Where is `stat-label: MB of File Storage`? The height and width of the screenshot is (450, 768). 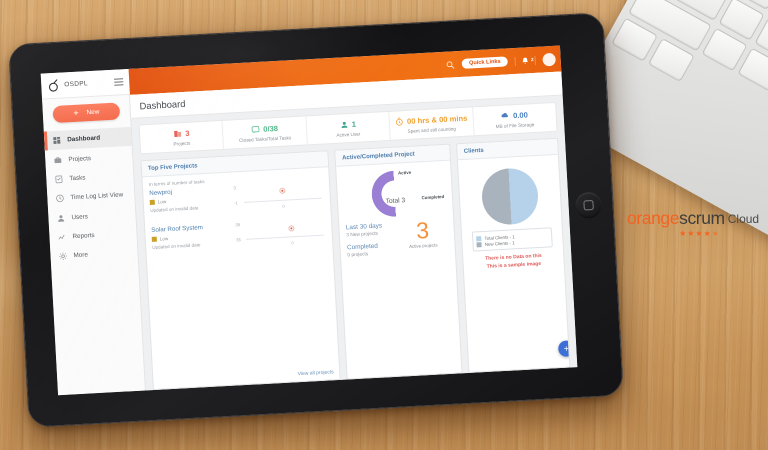
stat-label: MB of File Storage is located at coordinates (515, 126).